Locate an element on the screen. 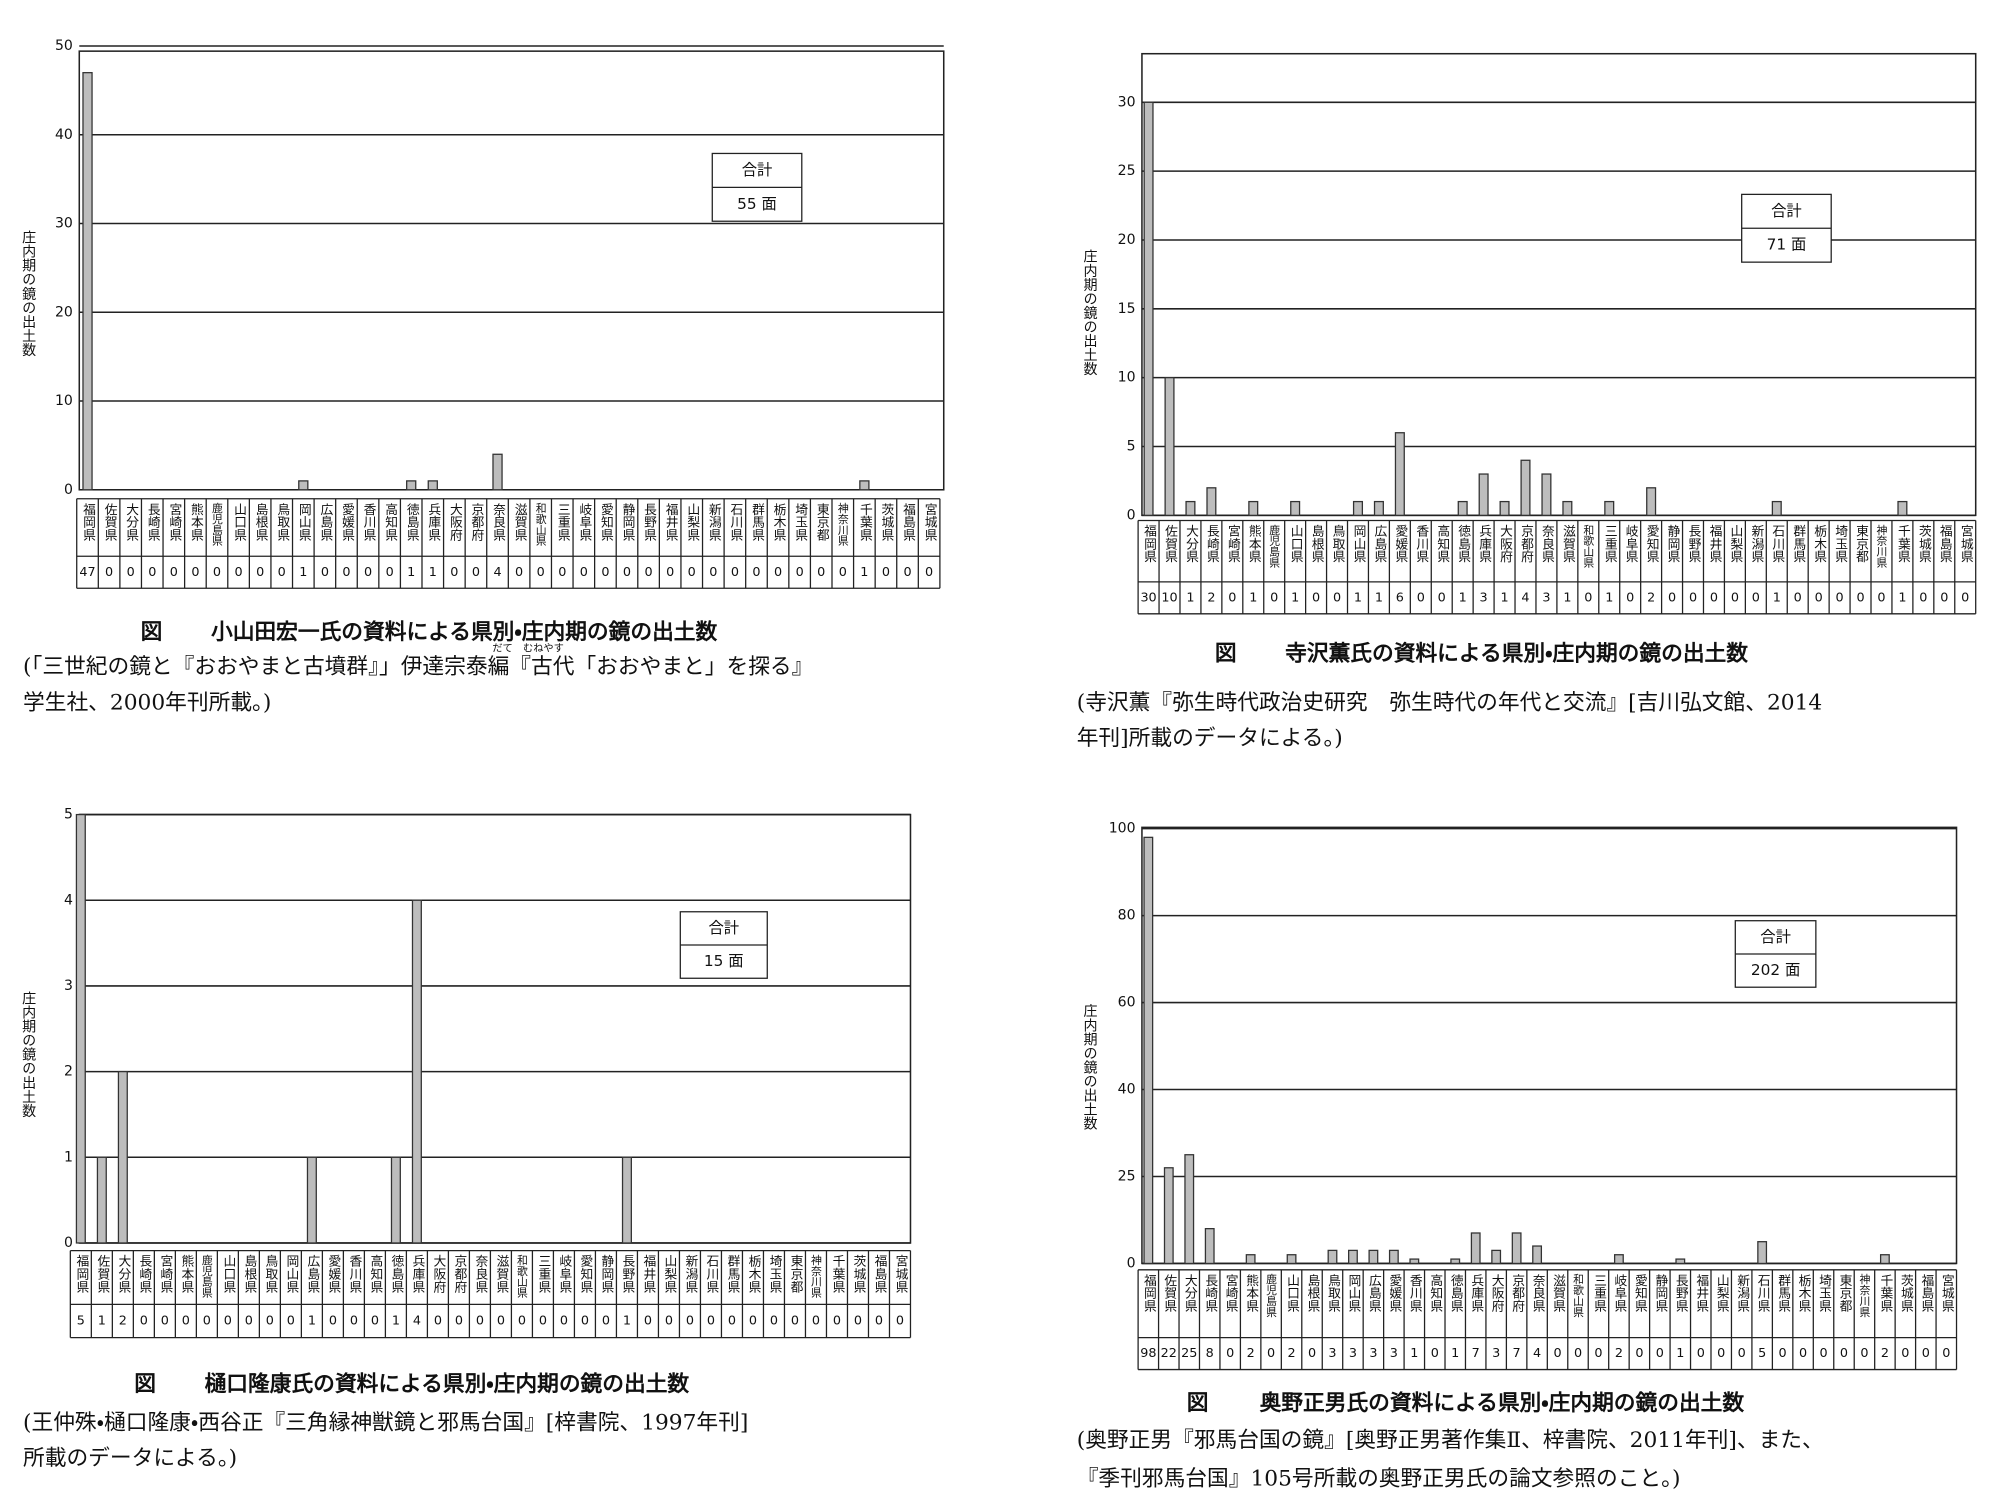  y-tick-label: 30 is located at coordinates (64, 224).